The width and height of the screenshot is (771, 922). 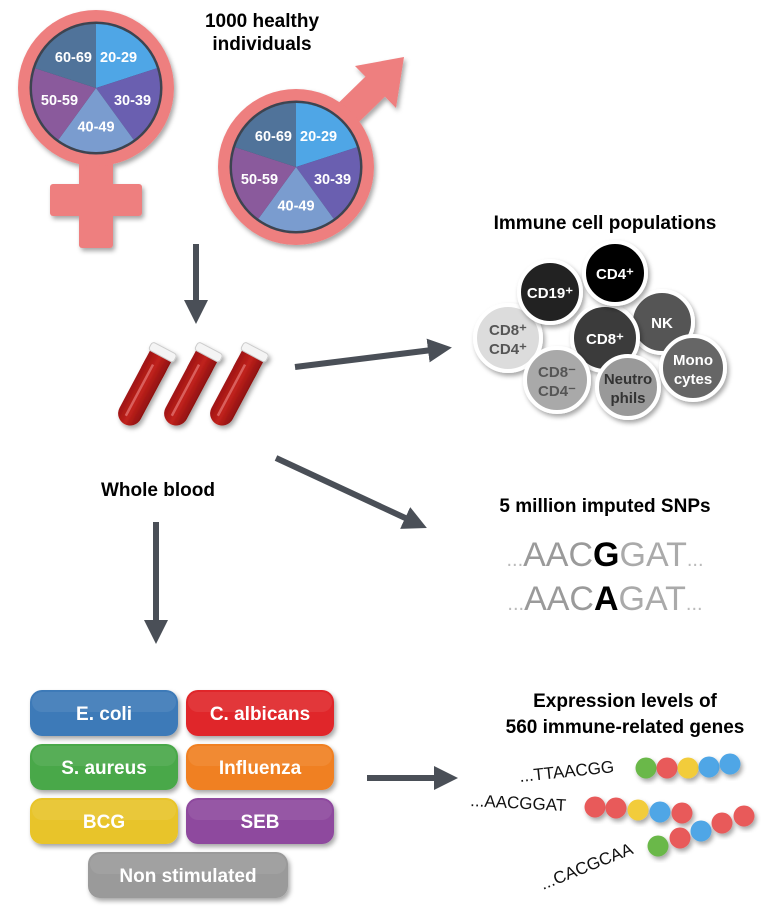 I want to click on blood-tubes, so click(x=193, y=384).